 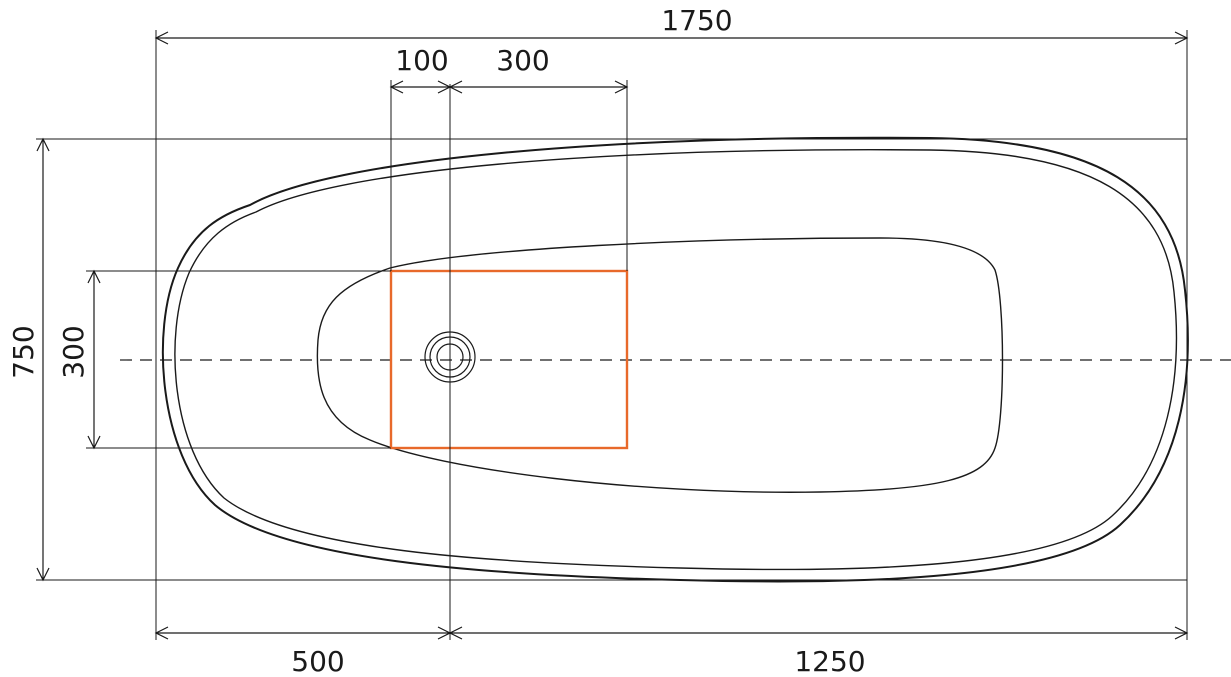 I want to click on dim-drain-zone-width, so click(x=94, y=359).